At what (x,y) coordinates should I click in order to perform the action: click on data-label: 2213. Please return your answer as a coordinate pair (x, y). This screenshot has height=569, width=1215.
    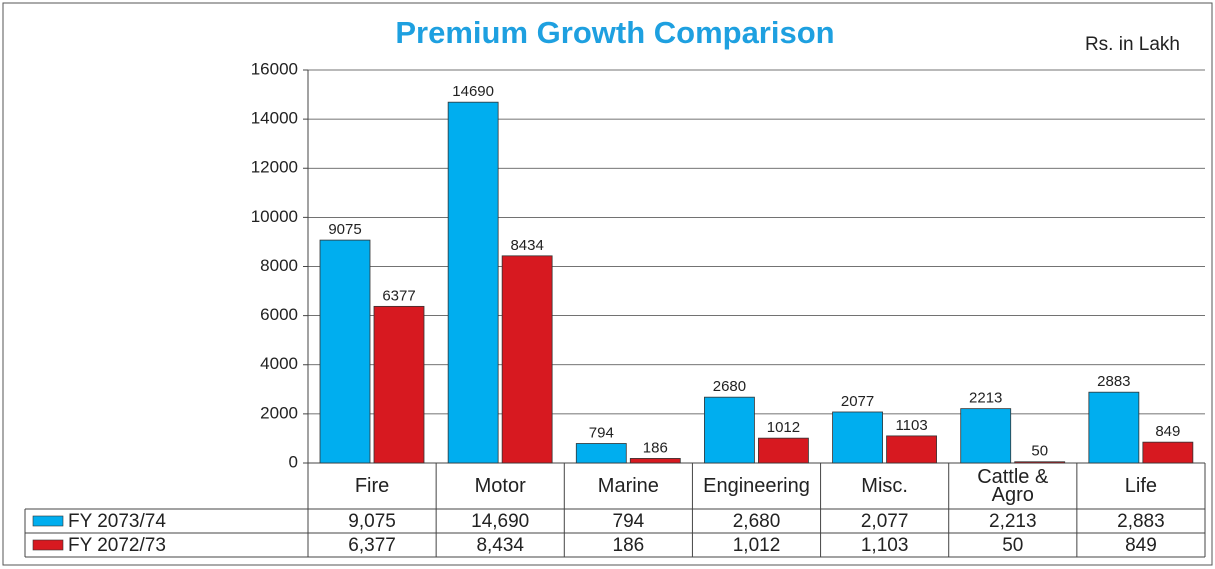
    Looking at the image, I should click on (985, 398).